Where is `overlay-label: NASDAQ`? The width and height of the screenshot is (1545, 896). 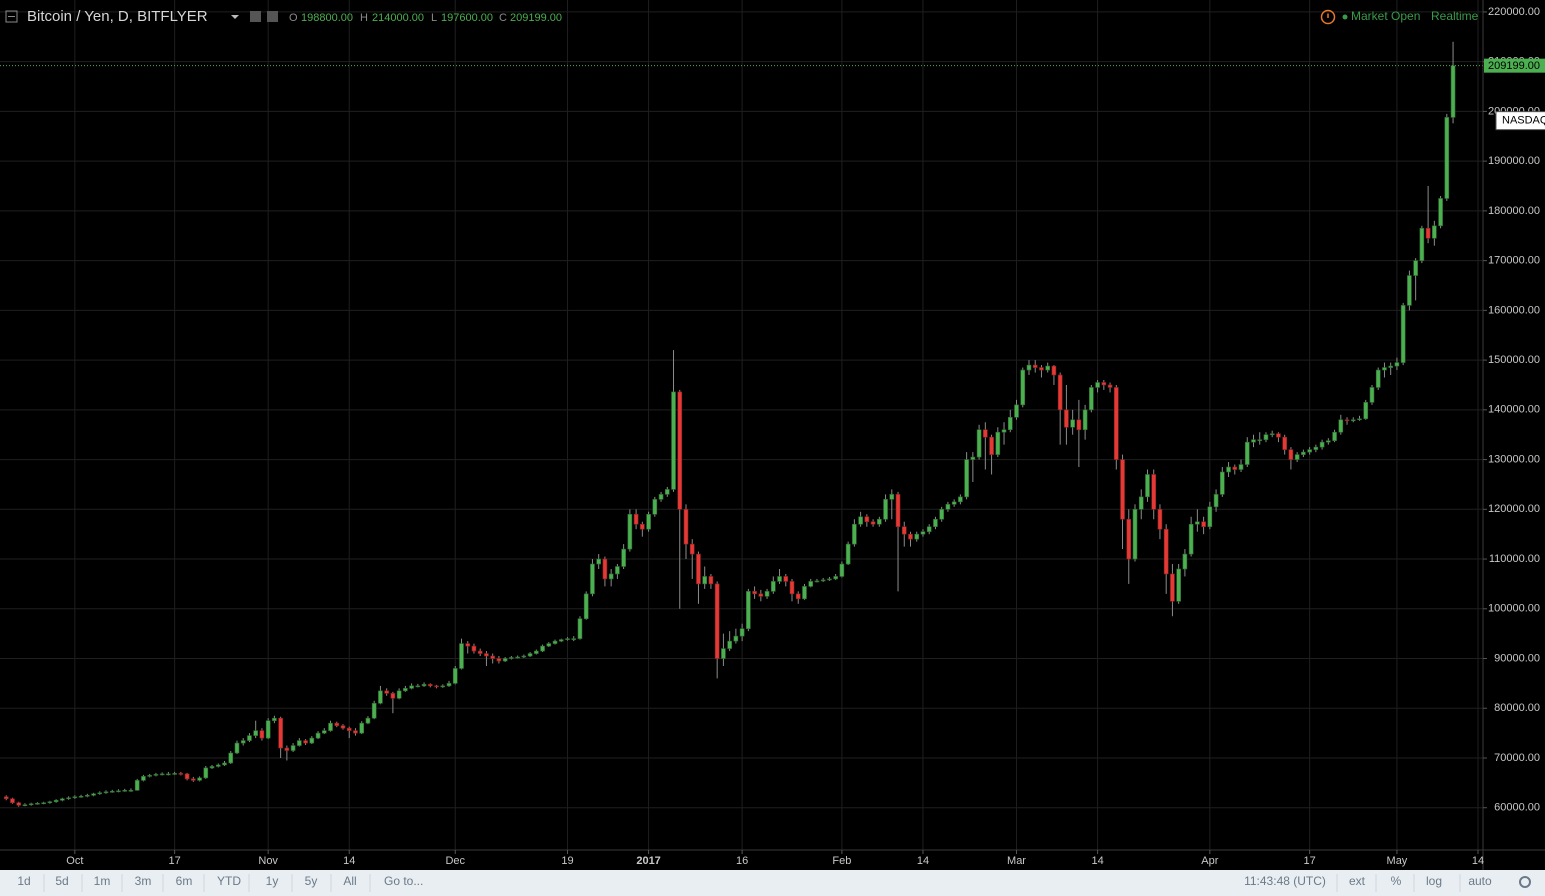 overlay-label: NASDAQ is located at coordinates (1523, 121).